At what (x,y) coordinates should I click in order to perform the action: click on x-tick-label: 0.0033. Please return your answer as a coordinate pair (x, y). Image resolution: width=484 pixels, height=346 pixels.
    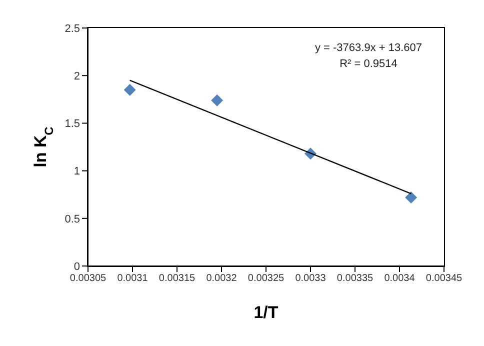
    Looking at the image, I should click on (310, 278).